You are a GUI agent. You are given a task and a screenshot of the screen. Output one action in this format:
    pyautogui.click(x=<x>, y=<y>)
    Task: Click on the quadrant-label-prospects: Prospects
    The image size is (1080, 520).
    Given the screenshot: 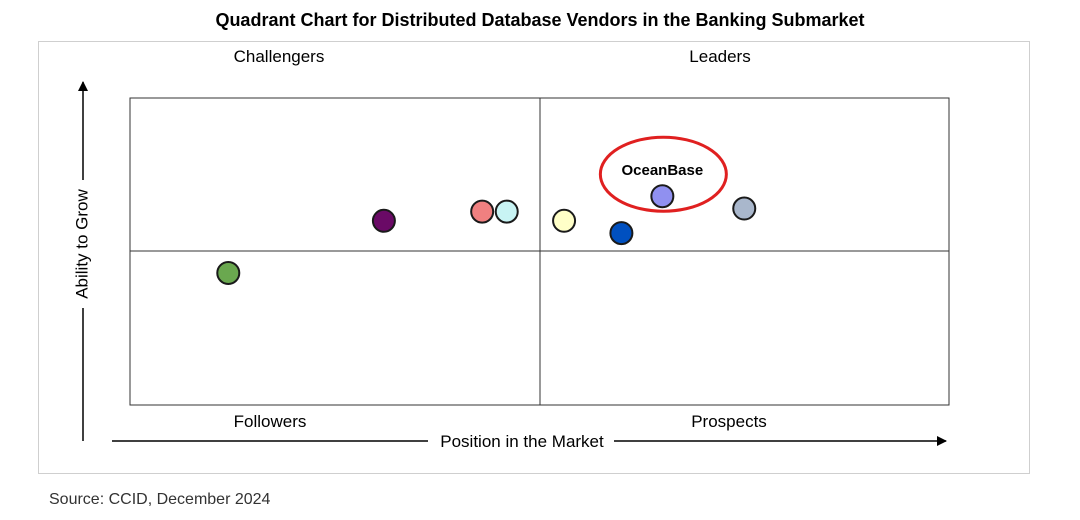 What is the action you would take?
    pyautogui.click(x=729, y=421)
    